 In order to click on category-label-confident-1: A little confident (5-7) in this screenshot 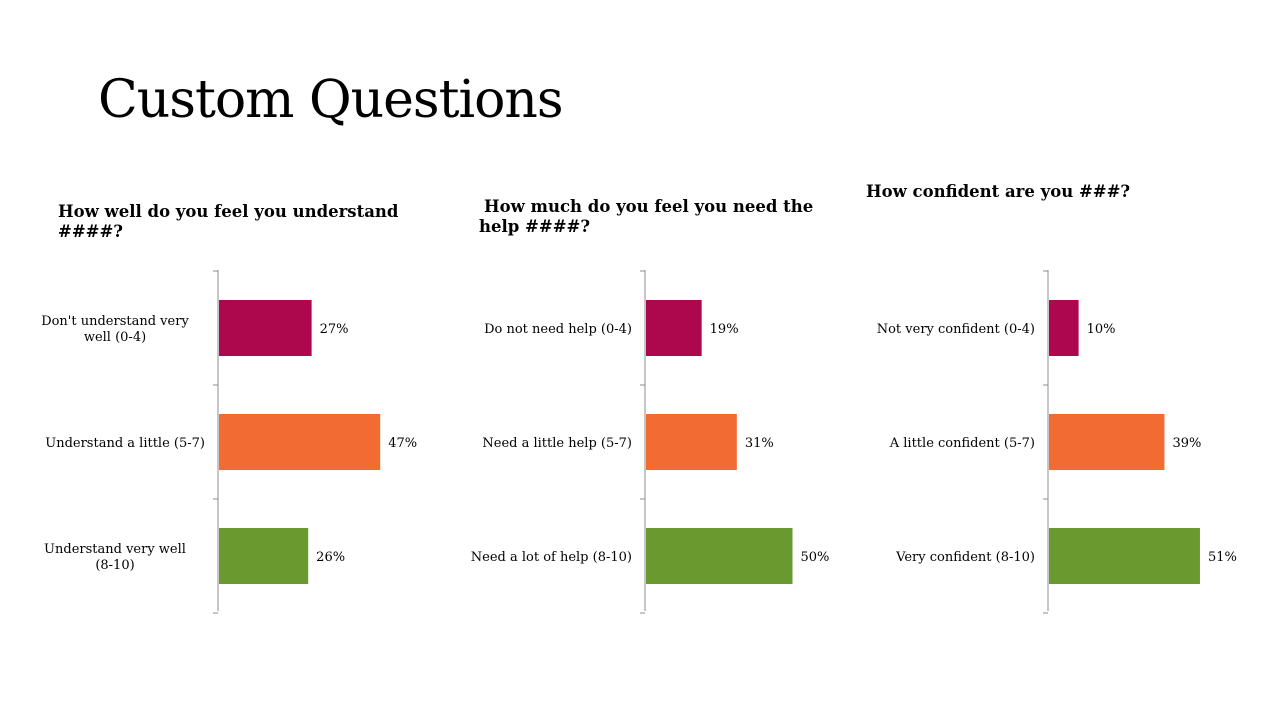, I will do `click(962, 443)`.